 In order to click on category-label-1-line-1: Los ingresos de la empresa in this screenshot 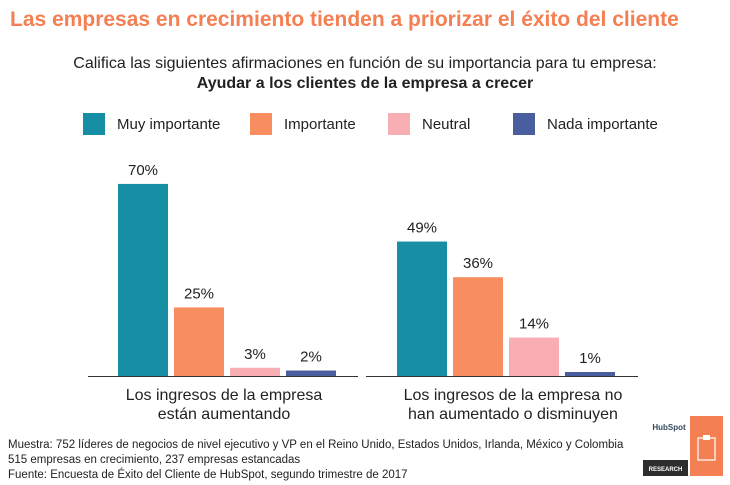, I will do `click(224, 395)`.